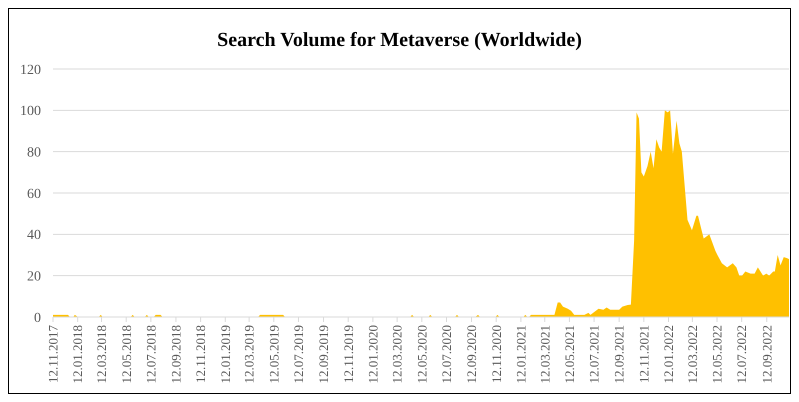  Describe the element at coordinates (594, 354) in the screenshot. I see `x-tick-label: 12.07.2021` at that location.